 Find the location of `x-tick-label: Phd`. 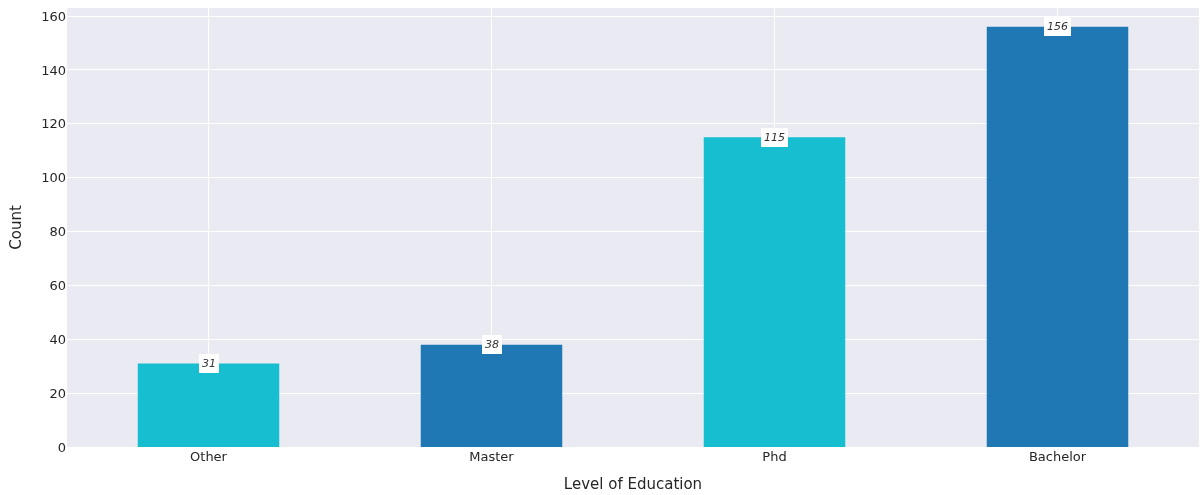

x-tick-label: Phd is located at coordinates (774, 456).